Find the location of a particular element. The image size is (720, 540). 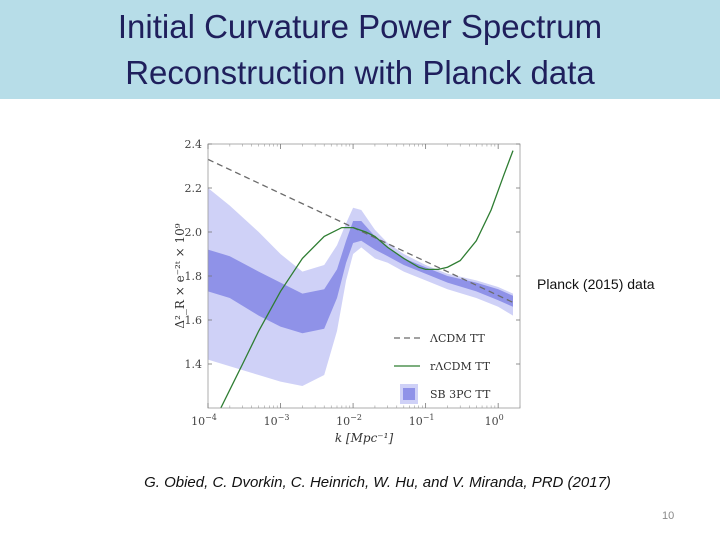

legend-swatch-band is located at coordinates (409, 394).